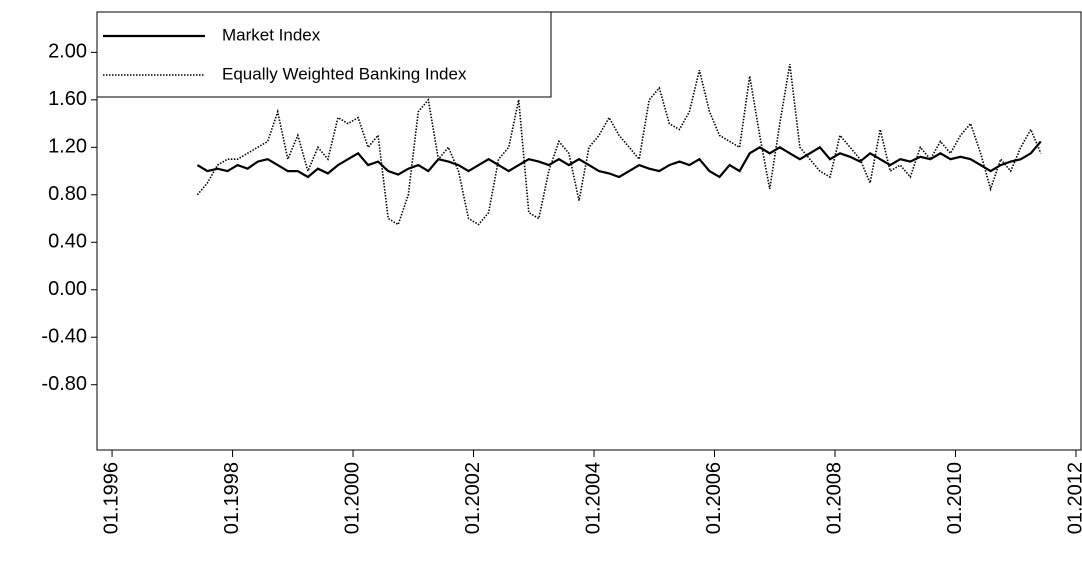 This screenshot has height=574, width=1082. What do you see at coordinates (67, 194) in the screenshot?
I see `y-tick-label: 0.80` at bounding box center [67, 194].